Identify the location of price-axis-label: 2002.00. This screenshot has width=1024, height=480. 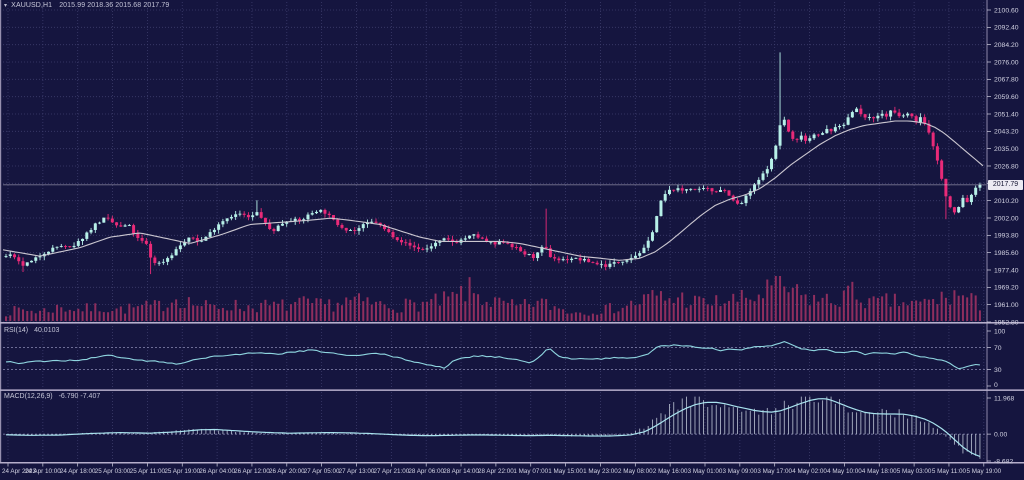
(1006, 218).